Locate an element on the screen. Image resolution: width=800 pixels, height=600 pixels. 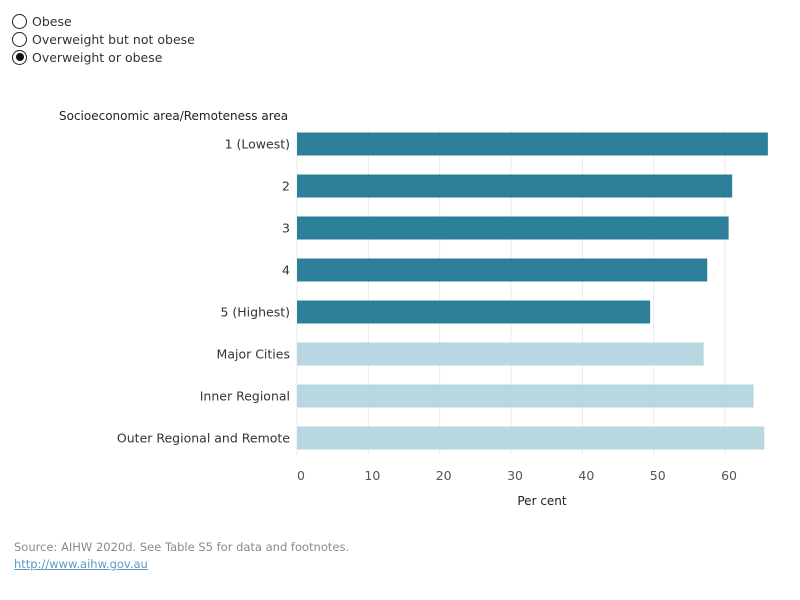
category-label: Outer Regional and Remote is located at coordinates (203, 438).